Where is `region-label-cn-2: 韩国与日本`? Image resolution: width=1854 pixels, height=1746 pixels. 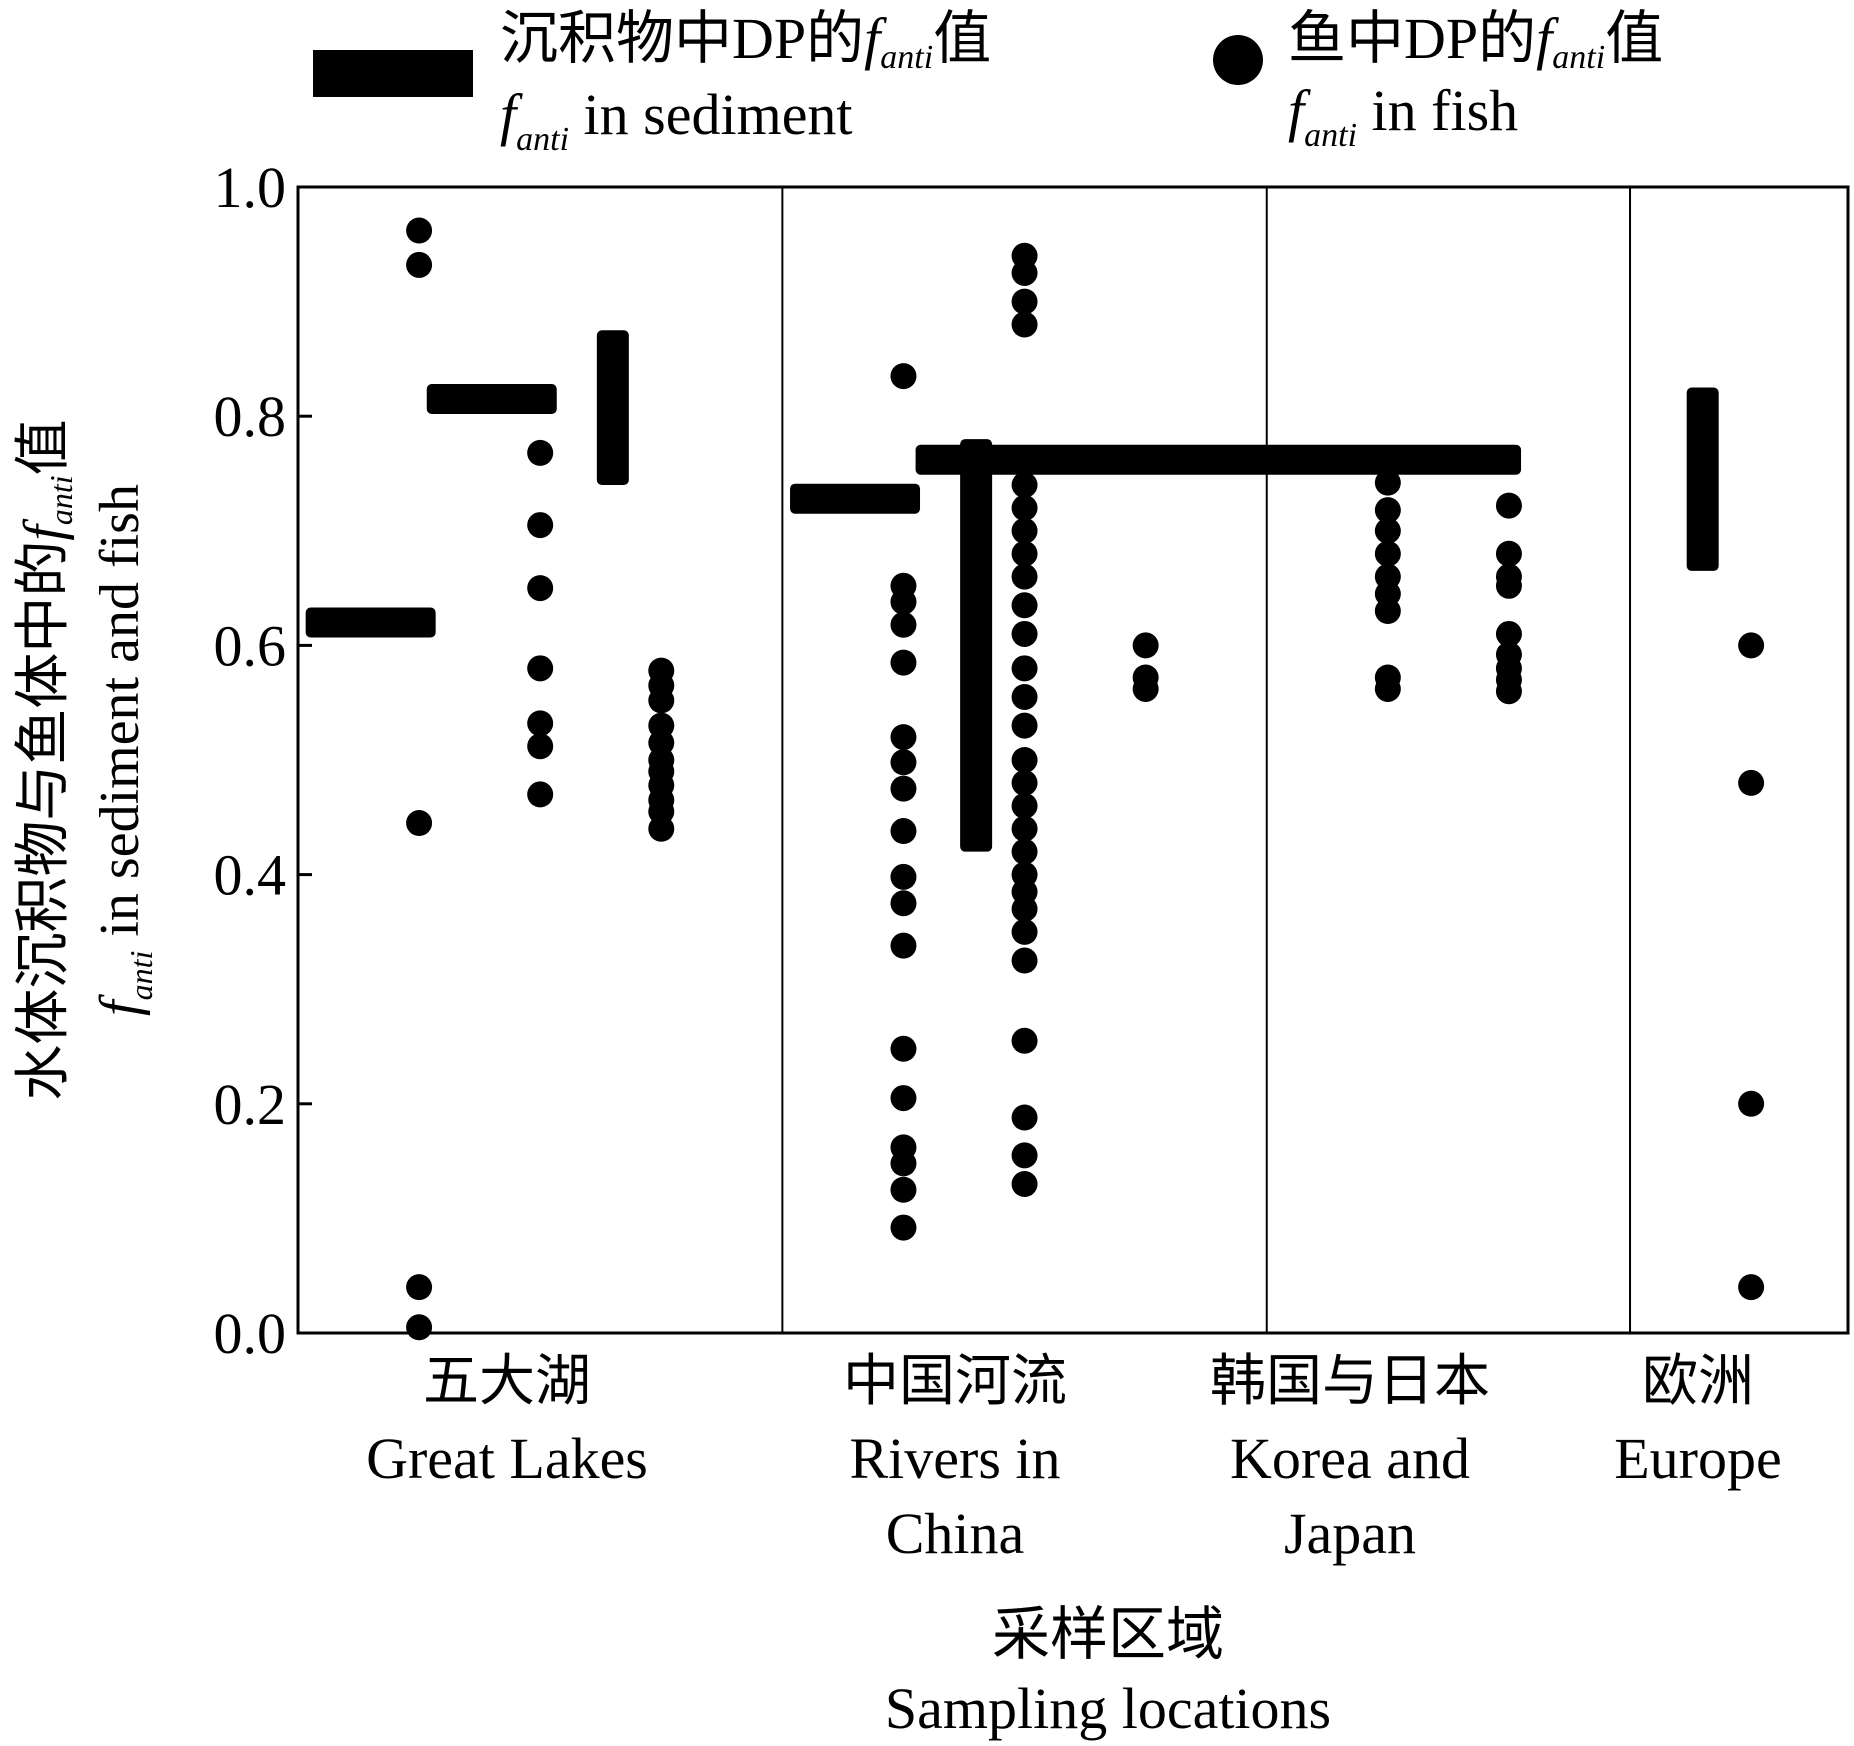
region-label-cn-2: 韩国与日本 is located at coordinates (1350, 1382).